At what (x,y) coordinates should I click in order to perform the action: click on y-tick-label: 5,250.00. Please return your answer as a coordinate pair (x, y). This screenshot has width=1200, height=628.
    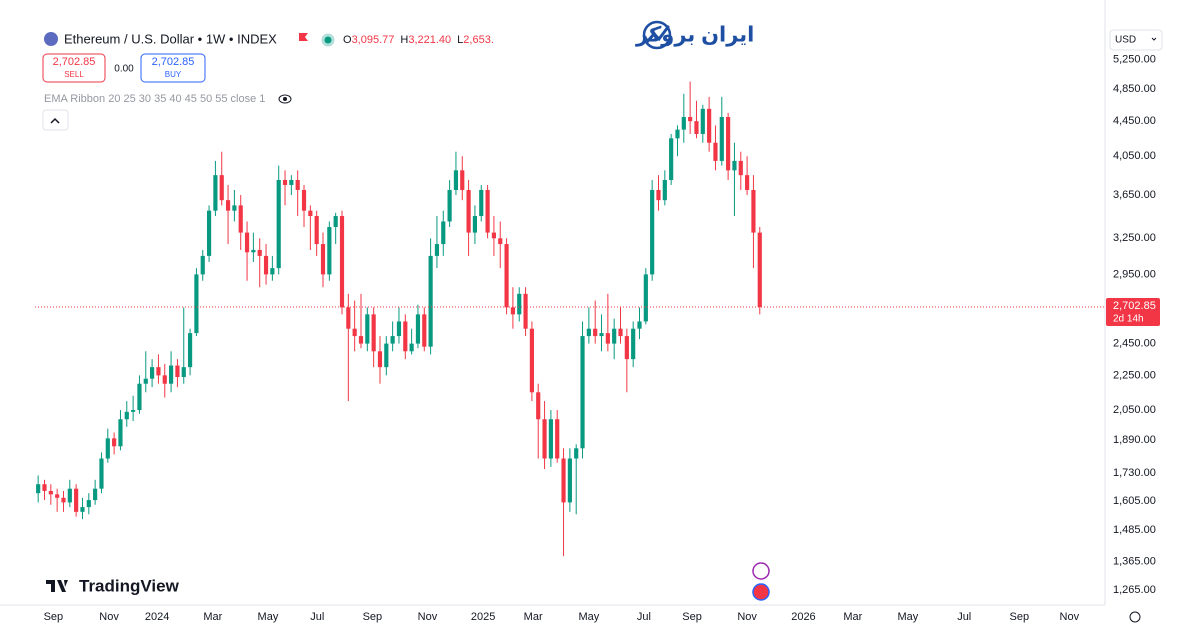
    Looking at the image, I should click on (1134, 59).